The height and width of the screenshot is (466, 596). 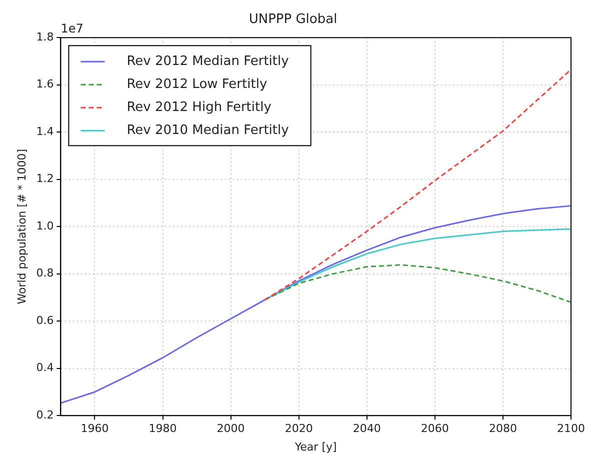 What do you see at coordinates (315, 447) in the screenshot?
I see `x-axis-title: Year [y]` at bounding box center [315, 447].